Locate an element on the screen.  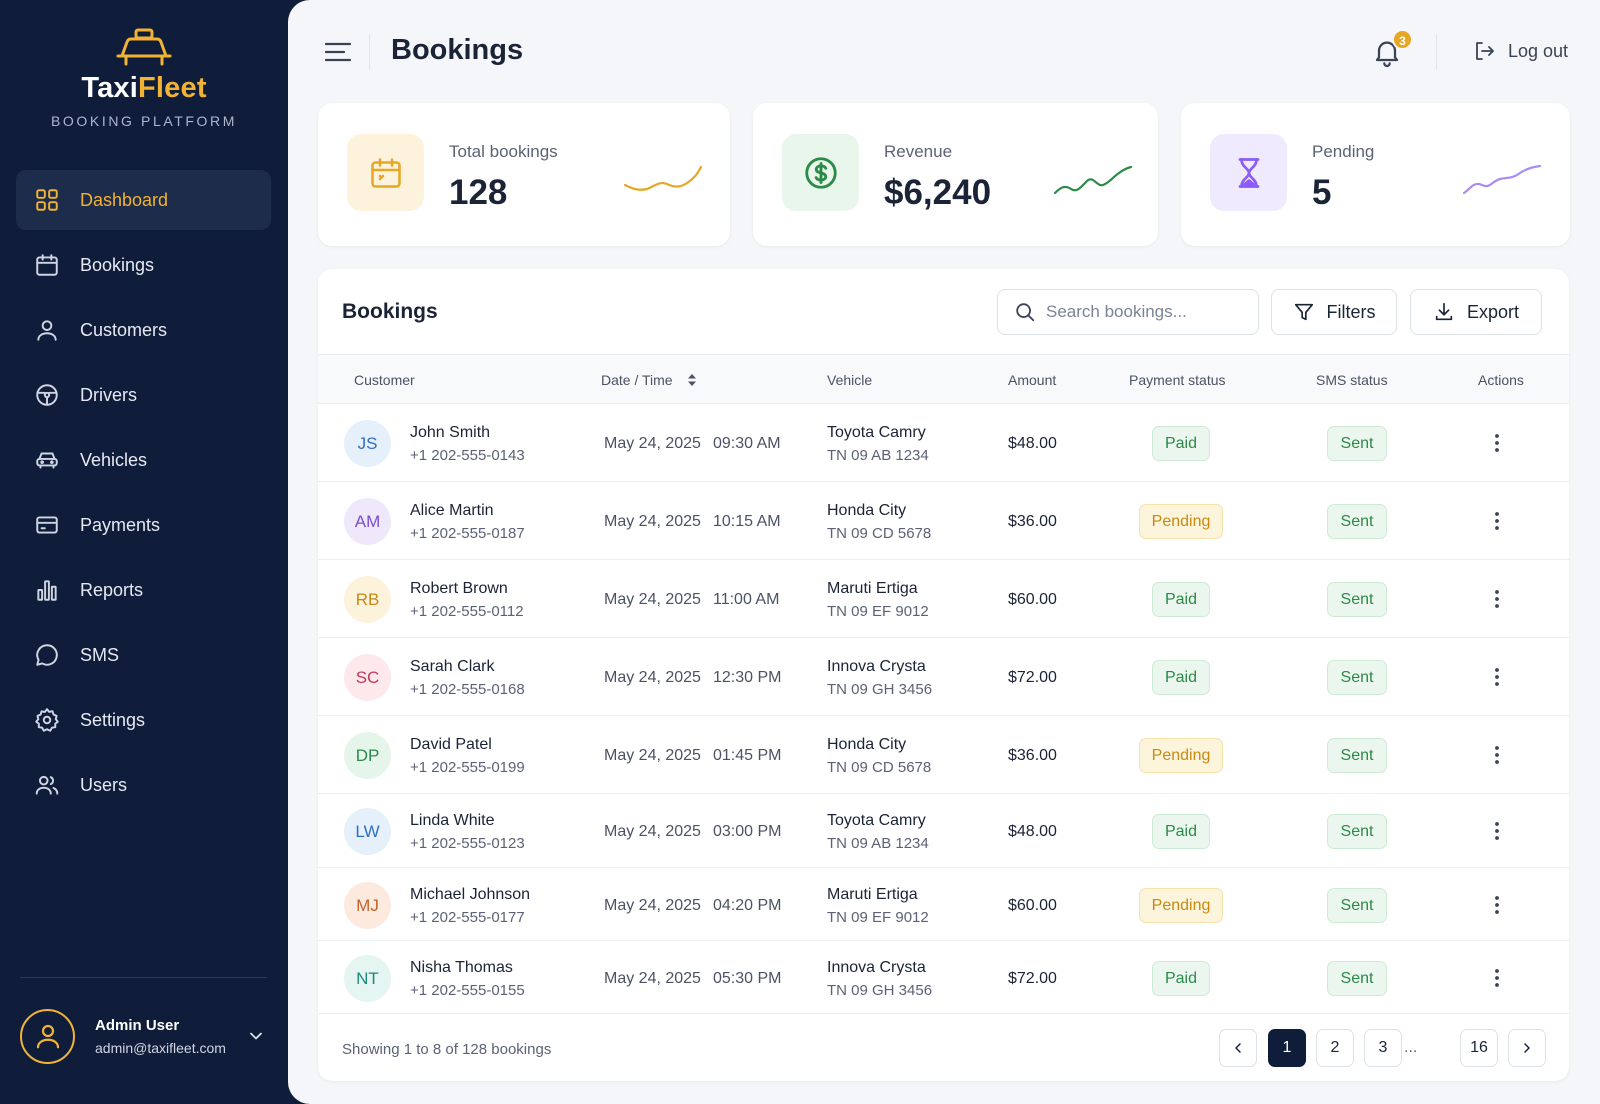
sidebar-item-payments: Payments is located at coordinates (143, 525).